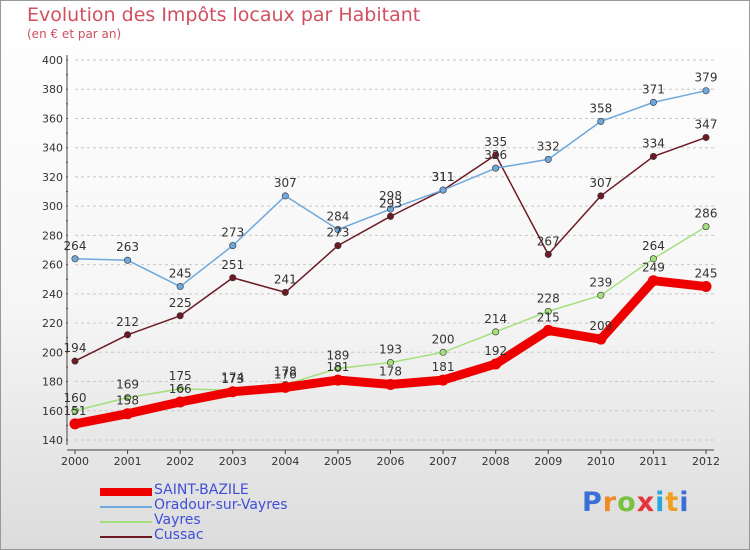 The image size is (750, 550). Describe the element at coordinates (230, 490) in the screenshot. I see `legend-item-saint-bazile: SAINT-BAZILE` at that location.